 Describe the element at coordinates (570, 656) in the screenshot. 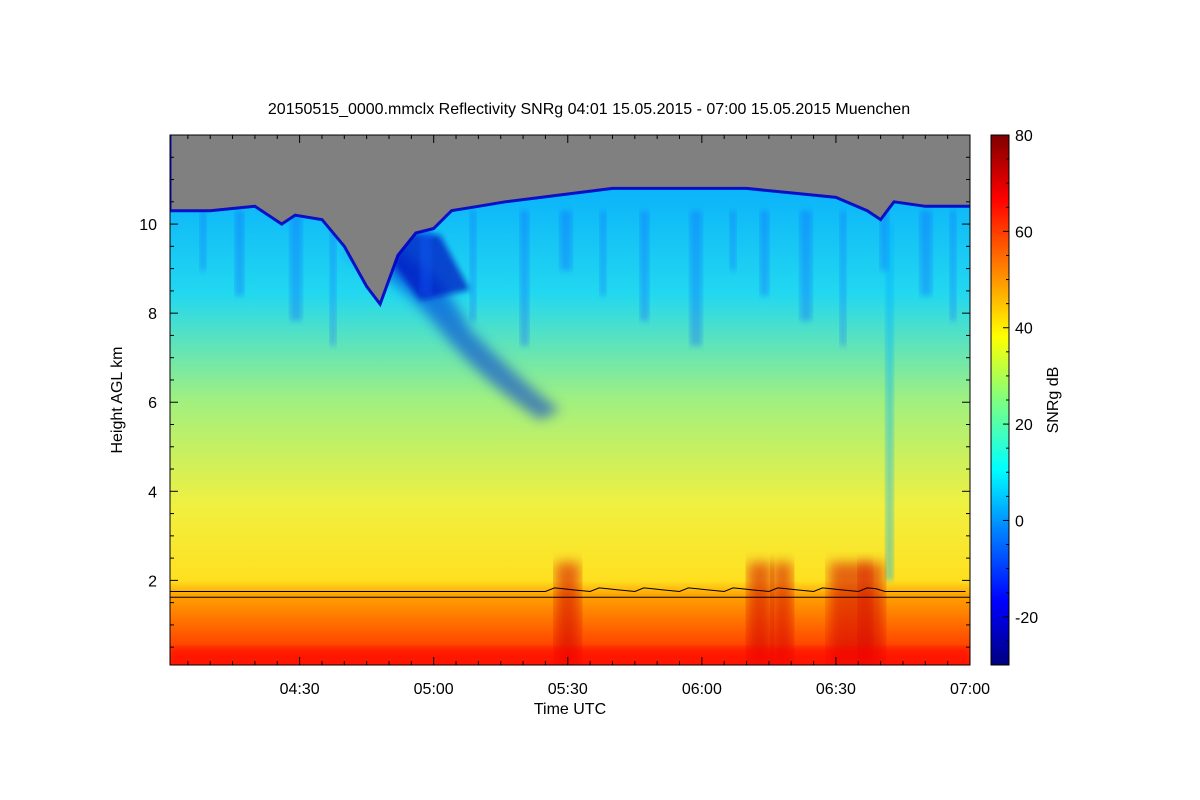

I see `ground-layer` at that location.